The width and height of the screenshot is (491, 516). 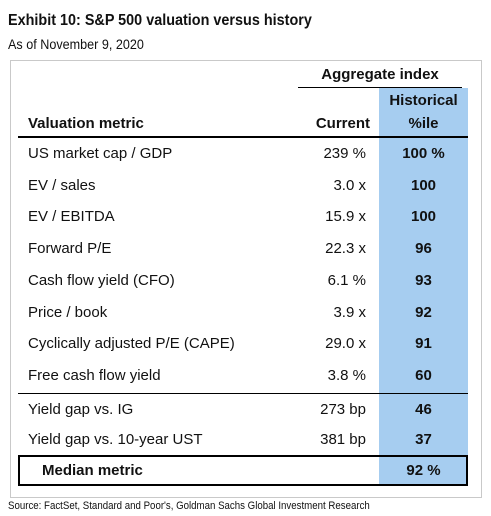 What do you see at coordinates (423, 470) in the screenshot?
I see `median-percentile: 92 %` at bounding box center [423, 470].